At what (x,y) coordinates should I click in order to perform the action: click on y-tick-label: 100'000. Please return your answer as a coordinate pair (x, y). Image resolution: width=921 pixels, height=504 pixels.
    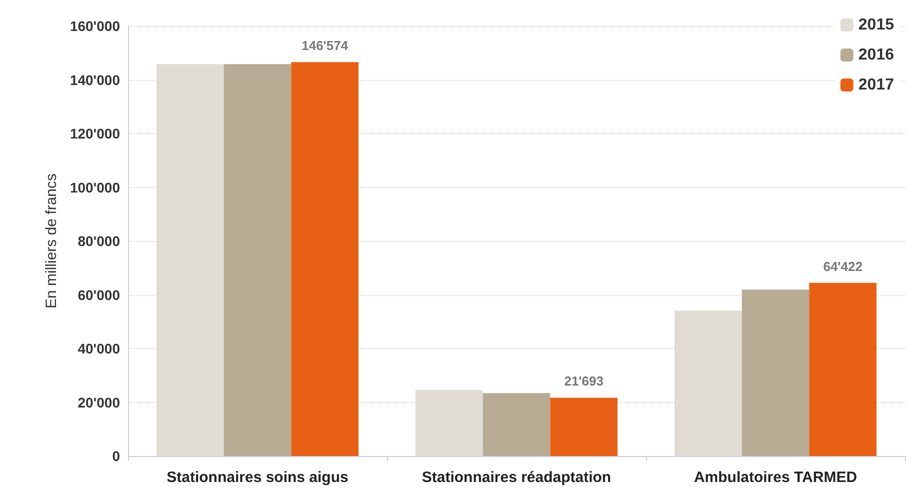
    Looking at the image, I should click on (95, 187).